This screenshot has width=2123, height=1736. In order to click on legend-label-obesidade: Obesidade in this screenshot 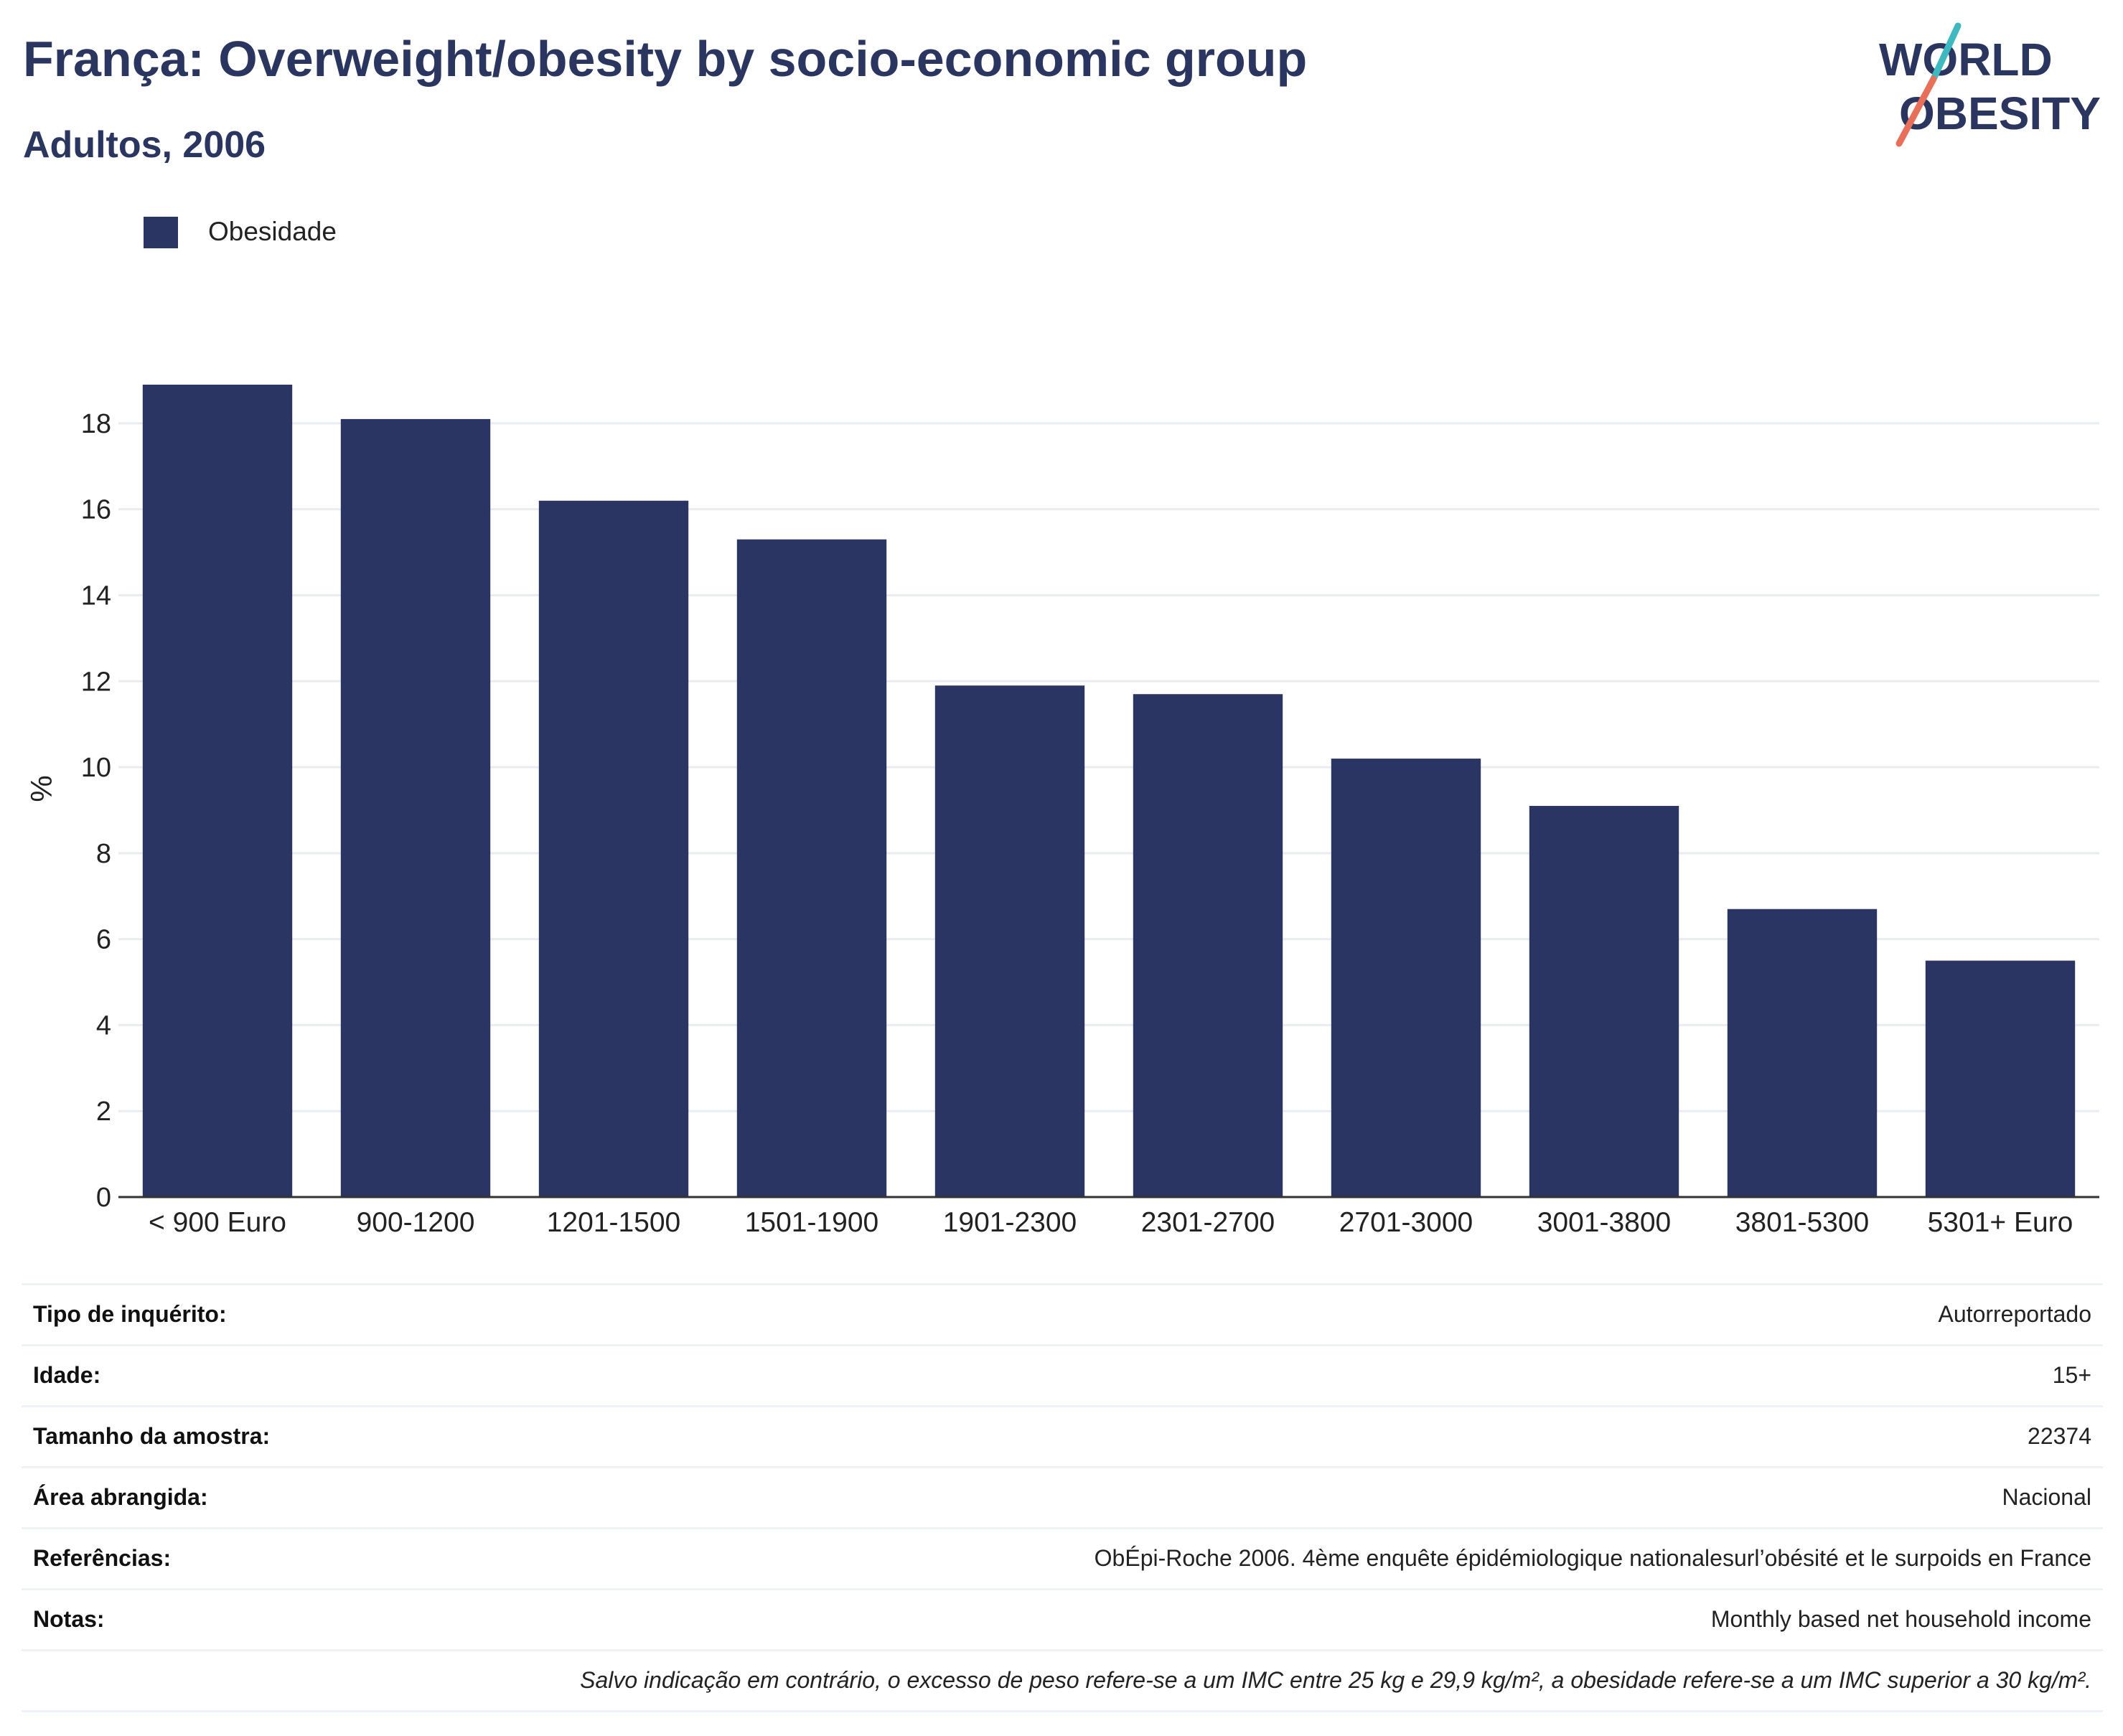, I will do `click(272, 231)`.